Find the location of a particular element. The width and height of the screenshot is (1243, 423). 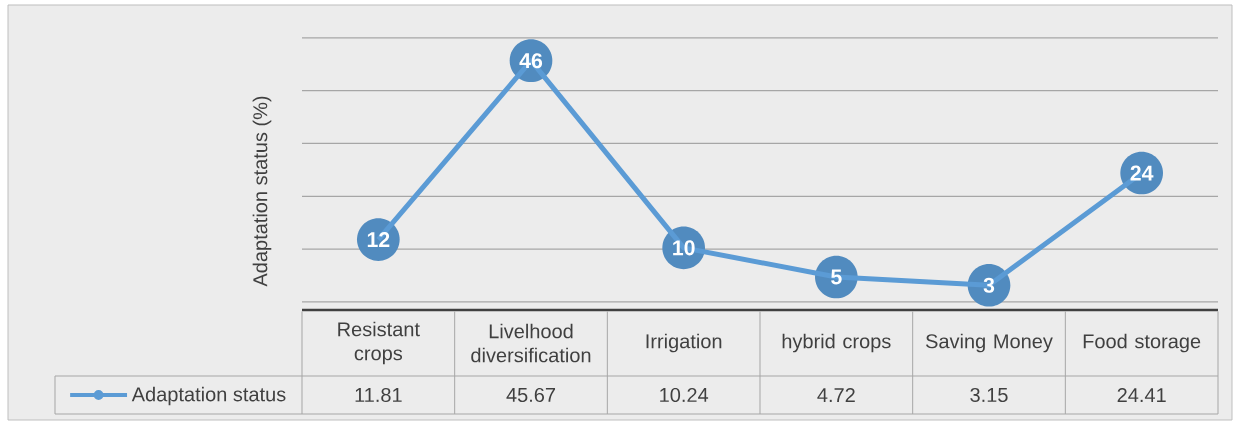

data-label: 3.15 is located at coordinates (989, 395).